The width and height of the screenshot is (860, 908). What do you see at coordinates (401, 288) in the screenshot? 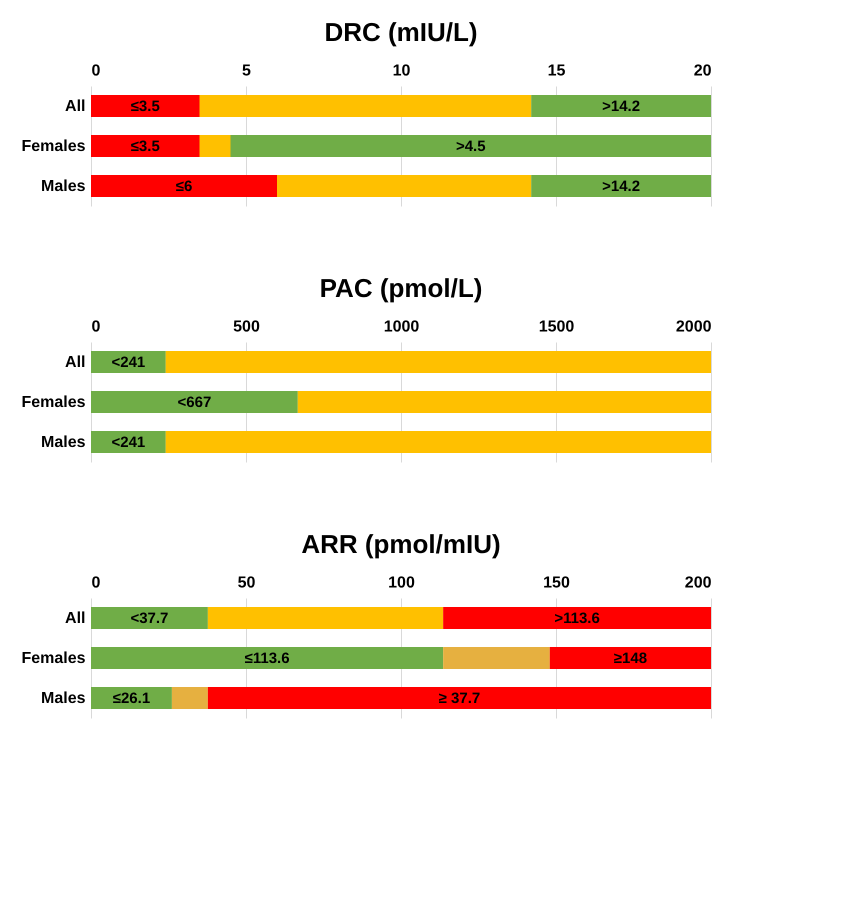
I see `chart-title: PAC (pmol/L)` at bounding box center [401, 288].